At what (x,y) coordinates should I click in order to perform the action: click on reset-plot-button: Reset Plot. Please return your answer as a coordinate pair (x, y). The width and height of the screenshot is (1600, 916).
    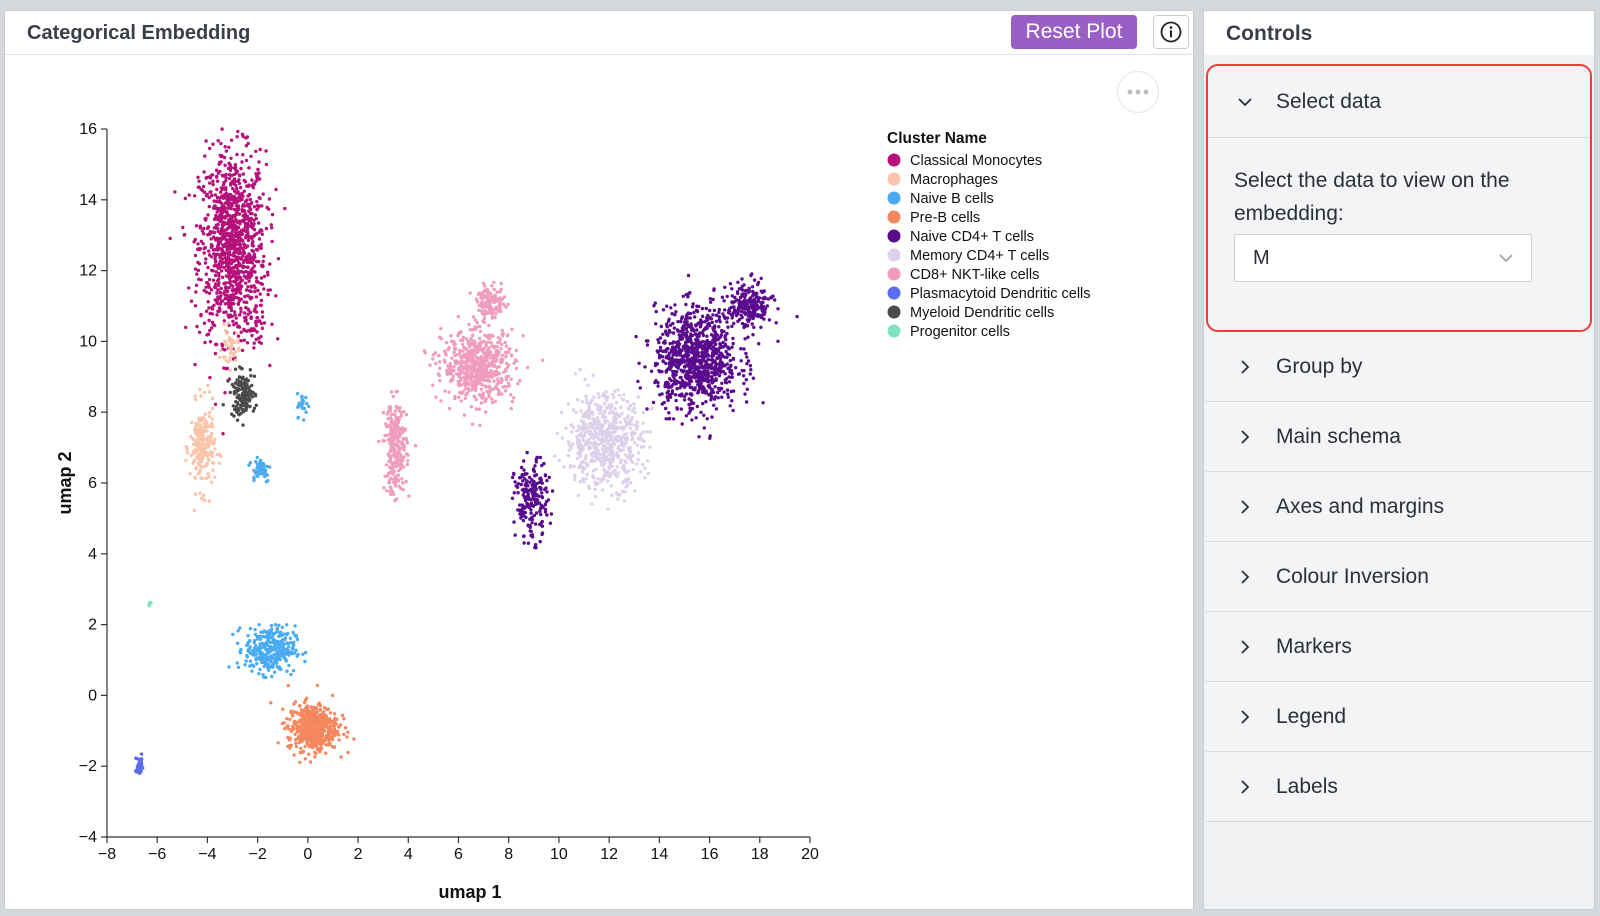
    Looking at the image, I should click on (1074, 32).